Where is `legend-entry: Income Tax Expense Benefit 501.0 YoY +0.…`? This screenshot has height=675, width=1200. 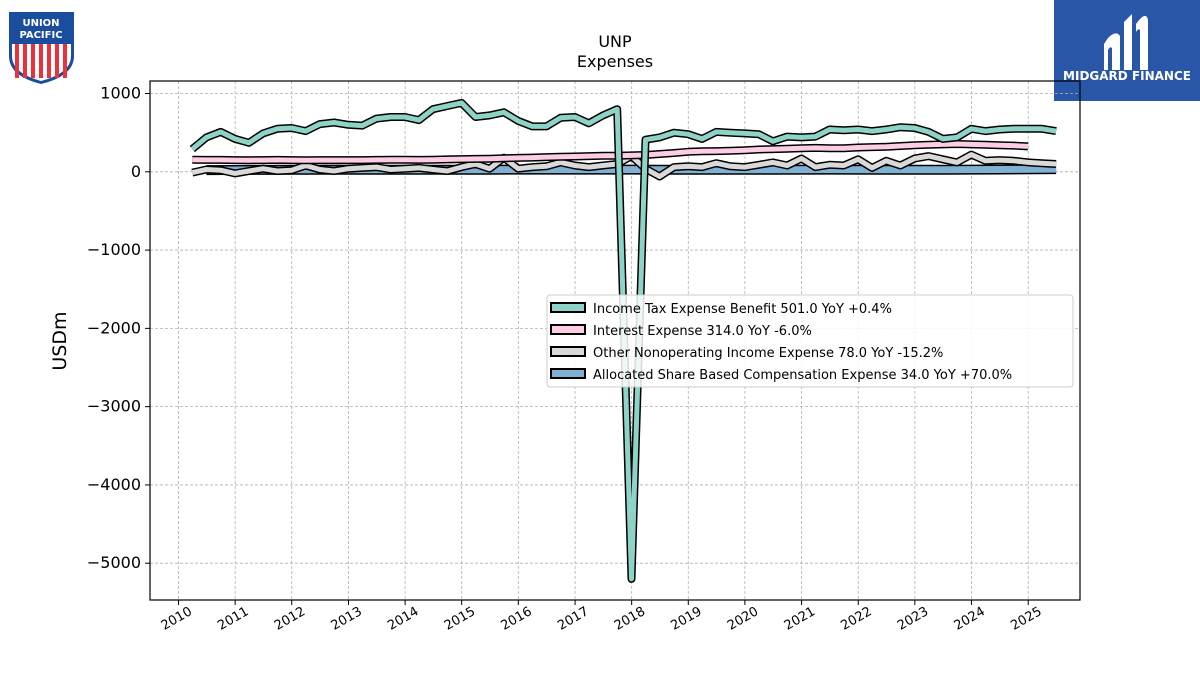
legend-entry: Income Tax Expense Benefit 501.0 YoY +0.… is located at coordinates (742, 309).